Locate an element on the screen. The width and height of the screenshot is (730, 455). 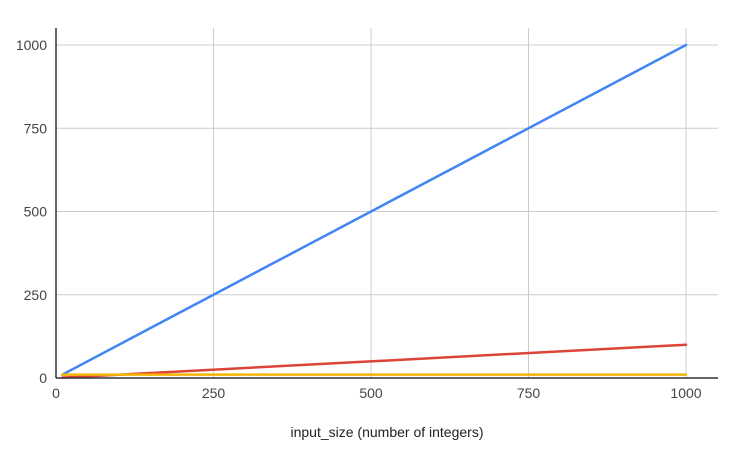
y-tick-labels: 0 250 500 750 1000 is located at coordinates (31, 211).